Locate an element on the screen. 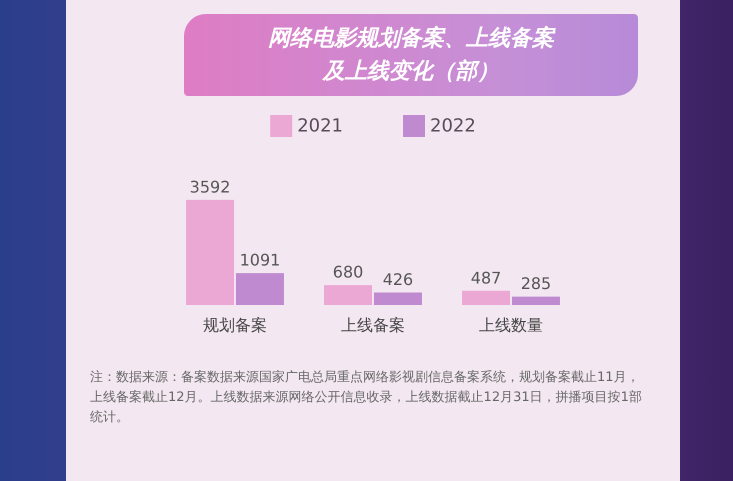  data-label: 285 is located at coordinates (536, 284).